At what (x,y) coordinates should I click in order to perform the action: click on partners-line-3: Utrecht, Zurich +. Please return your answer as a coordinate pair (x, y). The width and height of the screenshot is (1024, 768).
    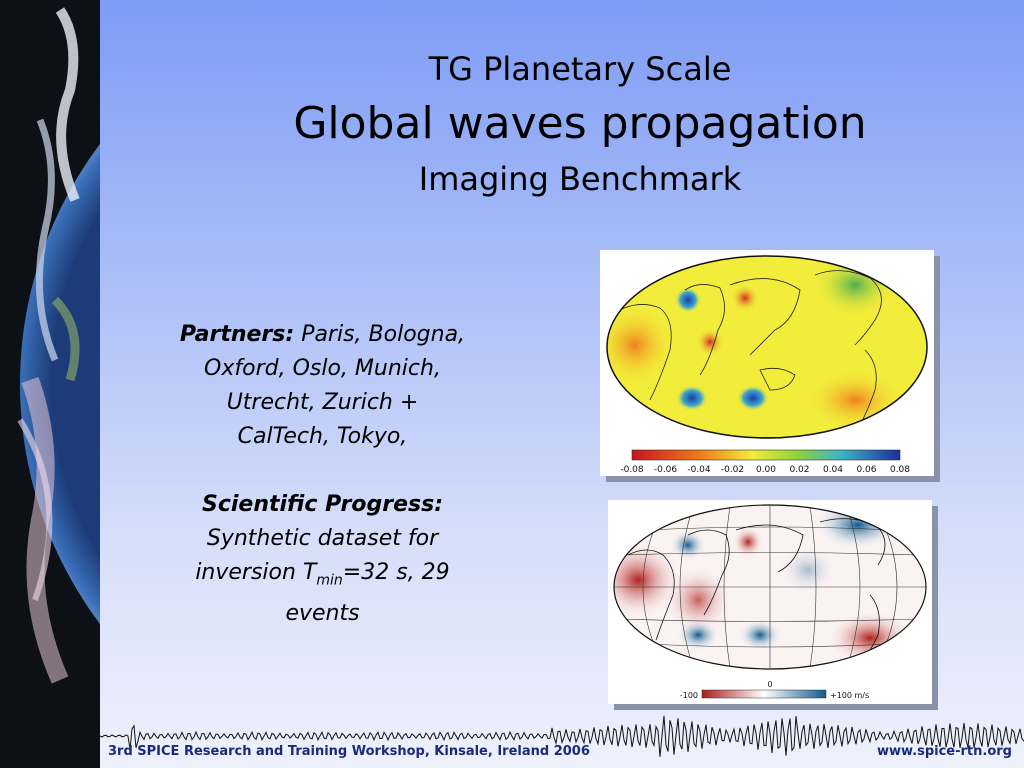
    Looking at the image, I should click on (322, 402).